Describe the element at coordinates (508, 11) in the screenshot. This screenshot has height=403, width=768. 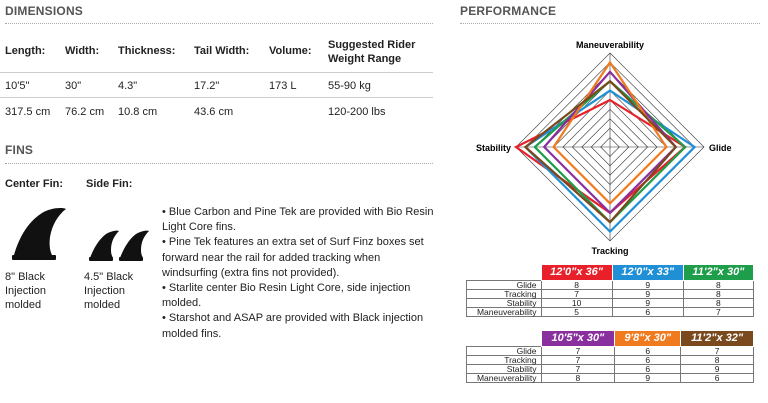
I see `performance-title: PERFORMANCE` at that location.